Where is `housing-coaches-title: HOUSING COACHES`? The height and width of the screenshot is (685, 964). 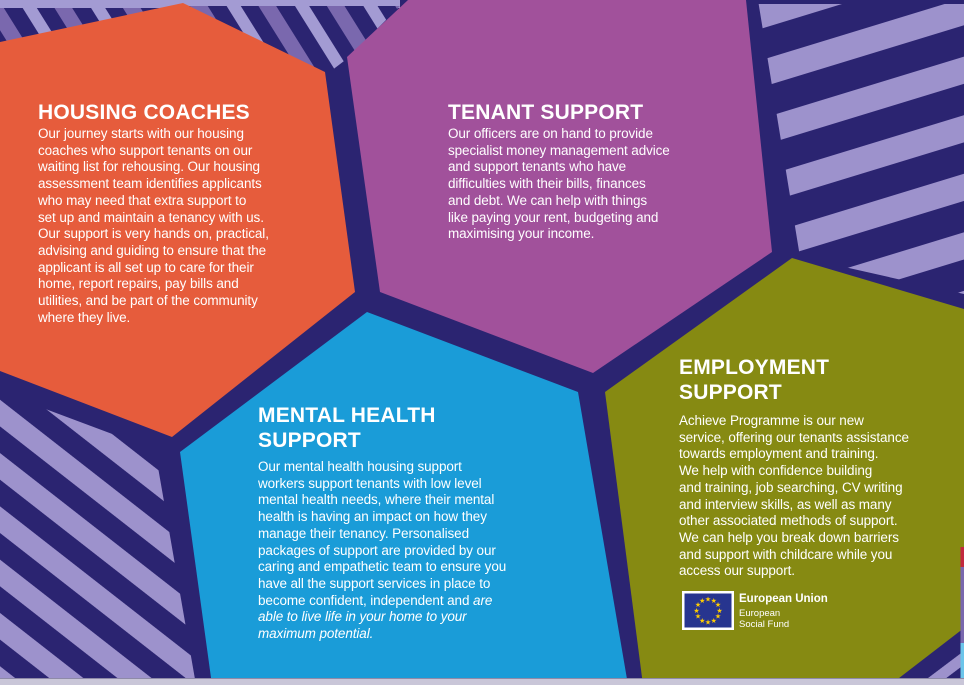
housing-coaches-title: HOUSING COACHES is located at coordinates (144, 112).